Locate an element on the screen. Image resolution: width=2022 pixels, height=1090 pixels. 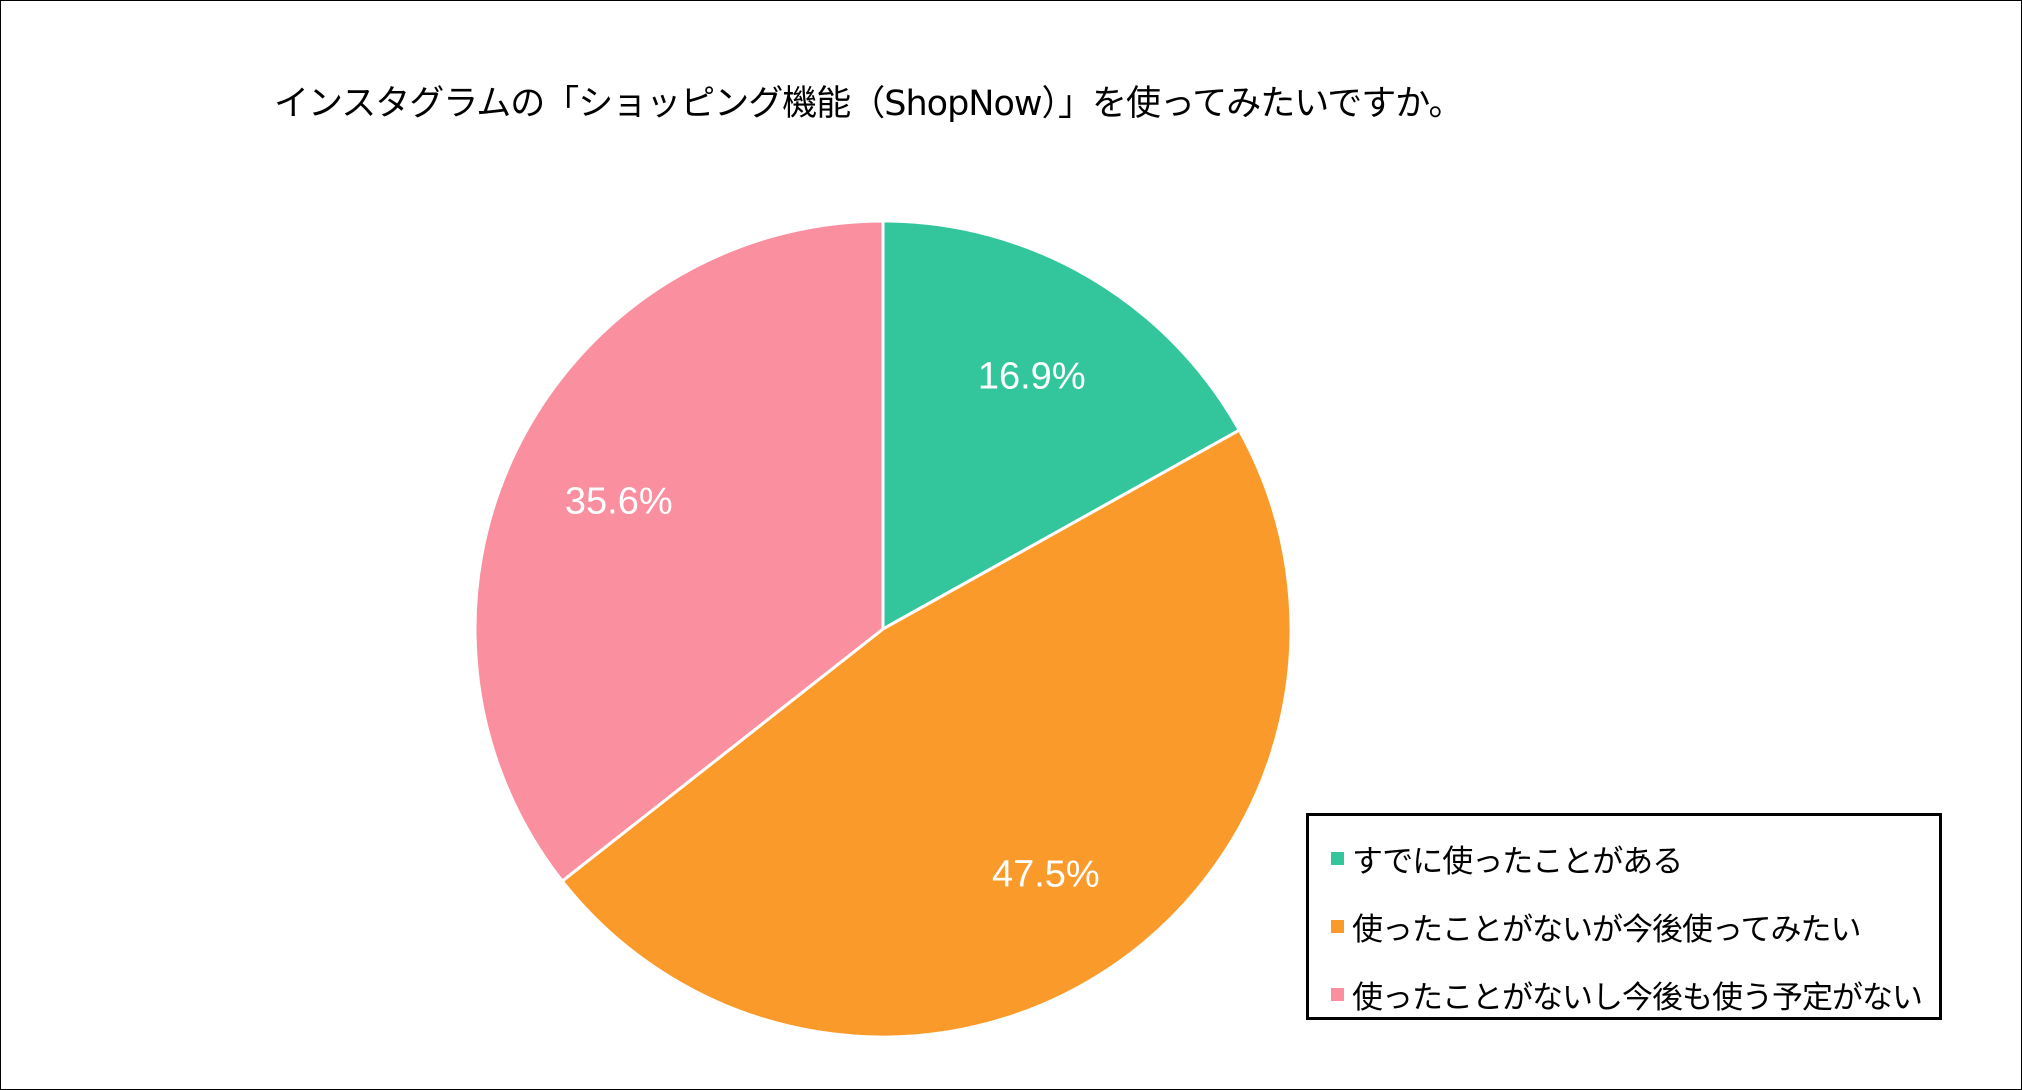
data-label: 16.9% is located at coordinates (1032, 377).